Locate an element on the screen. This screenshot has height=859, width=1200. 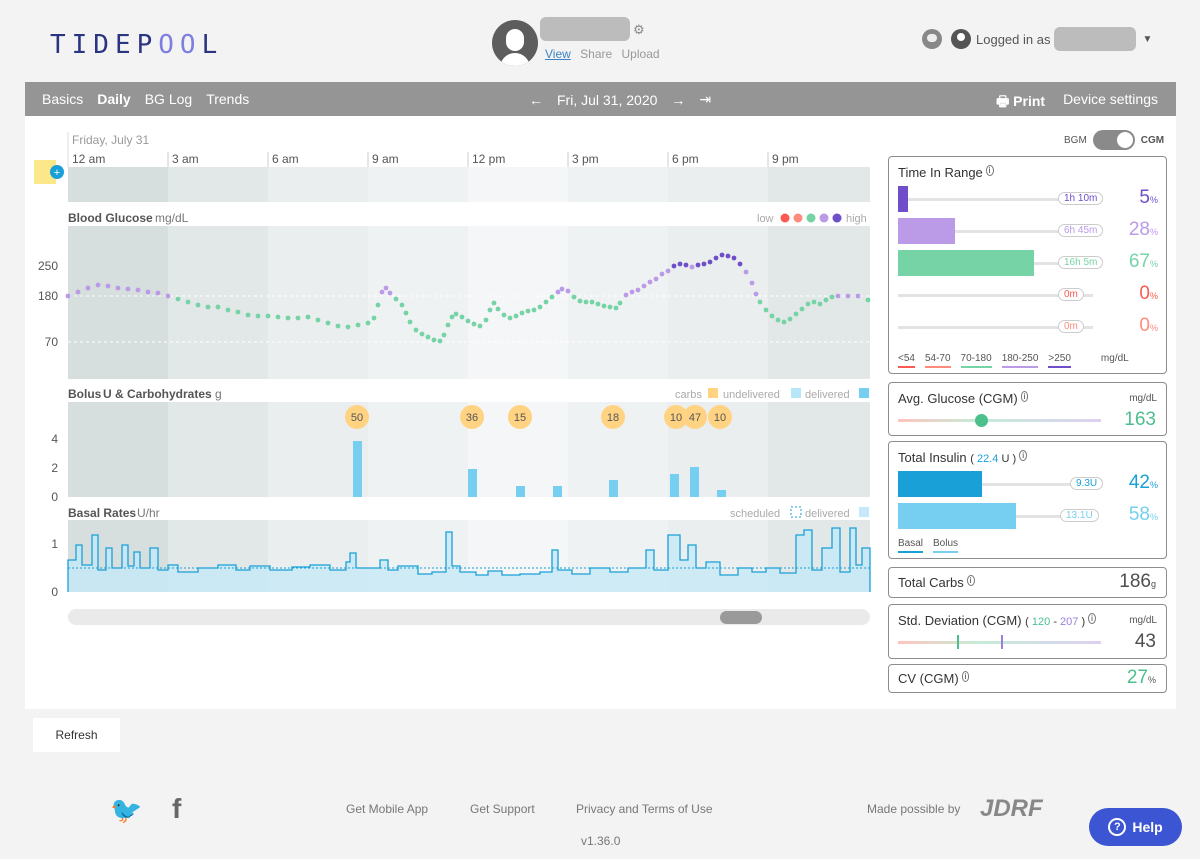
bgm-cgm-toggle: BGM CGM is located at coordinates (1114, 140).